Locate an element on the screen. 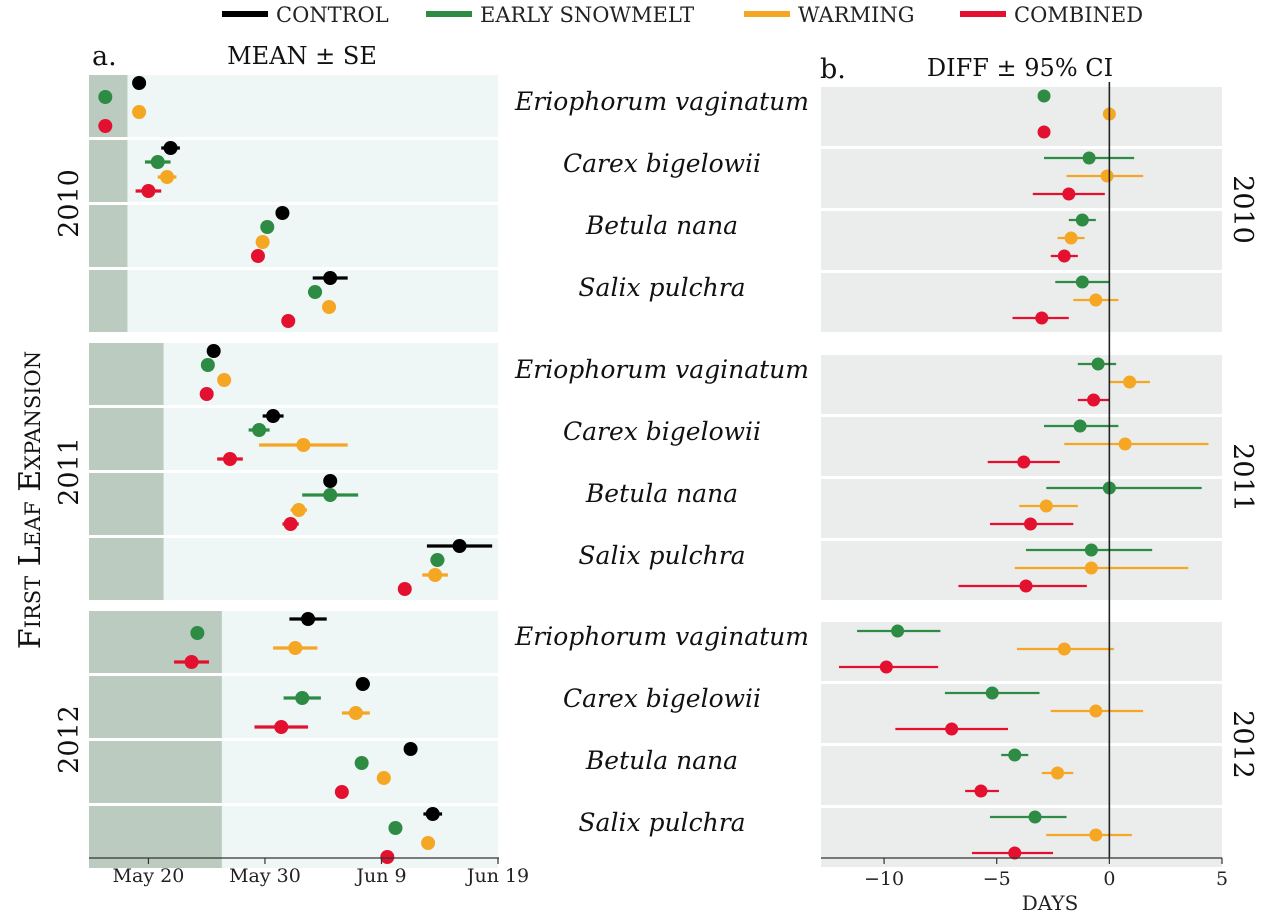 Image resolution: width=1269 pixels, height=921 pixels. panel-a-point-2010-salix-pulchra-warming is located at coordinates (329, 307).